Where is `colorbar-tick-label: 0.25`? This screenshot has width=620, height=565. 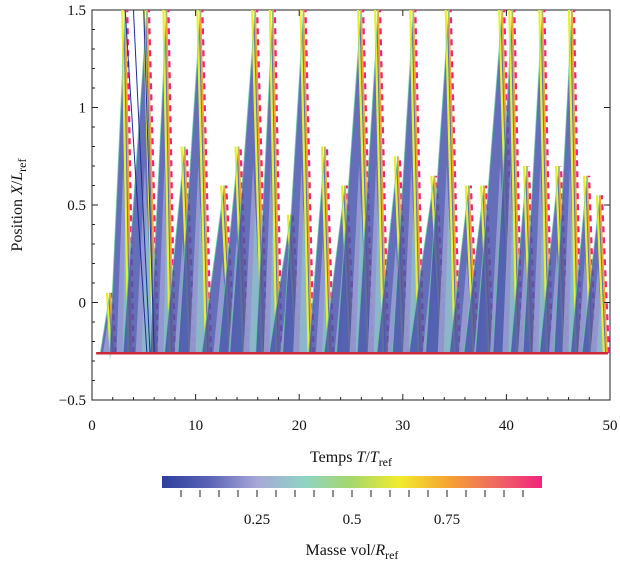 colorbar-tick-label: 0.25 is located at coordinates (257, 520).